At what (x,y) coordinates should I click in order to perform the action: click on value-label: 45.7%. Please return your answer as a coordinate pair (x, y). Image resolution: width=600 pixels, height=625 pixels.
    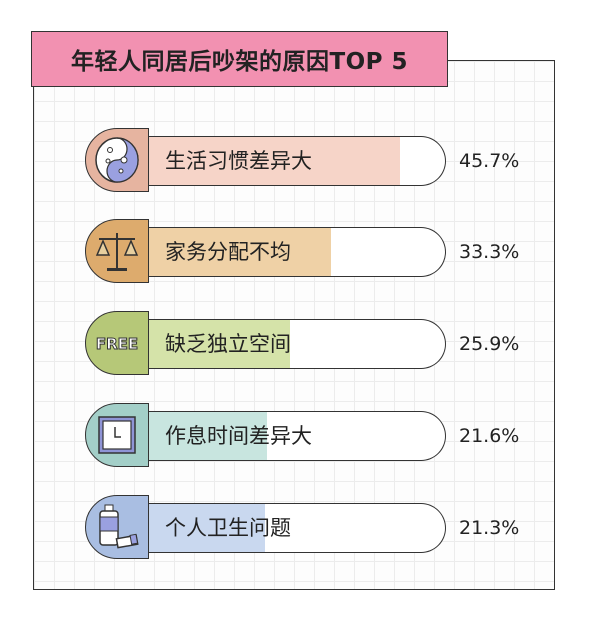
    Looking at the image, I should click on (489, 161).